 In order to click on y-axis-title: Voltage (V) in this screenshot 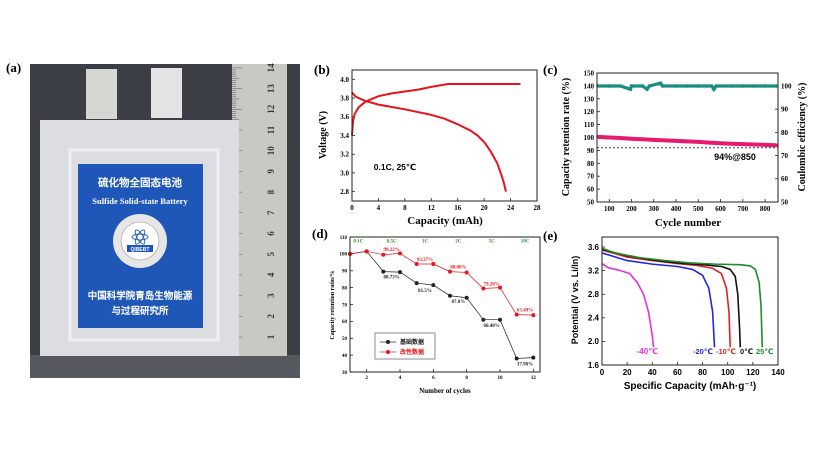, I will do `click(323, 135)`.